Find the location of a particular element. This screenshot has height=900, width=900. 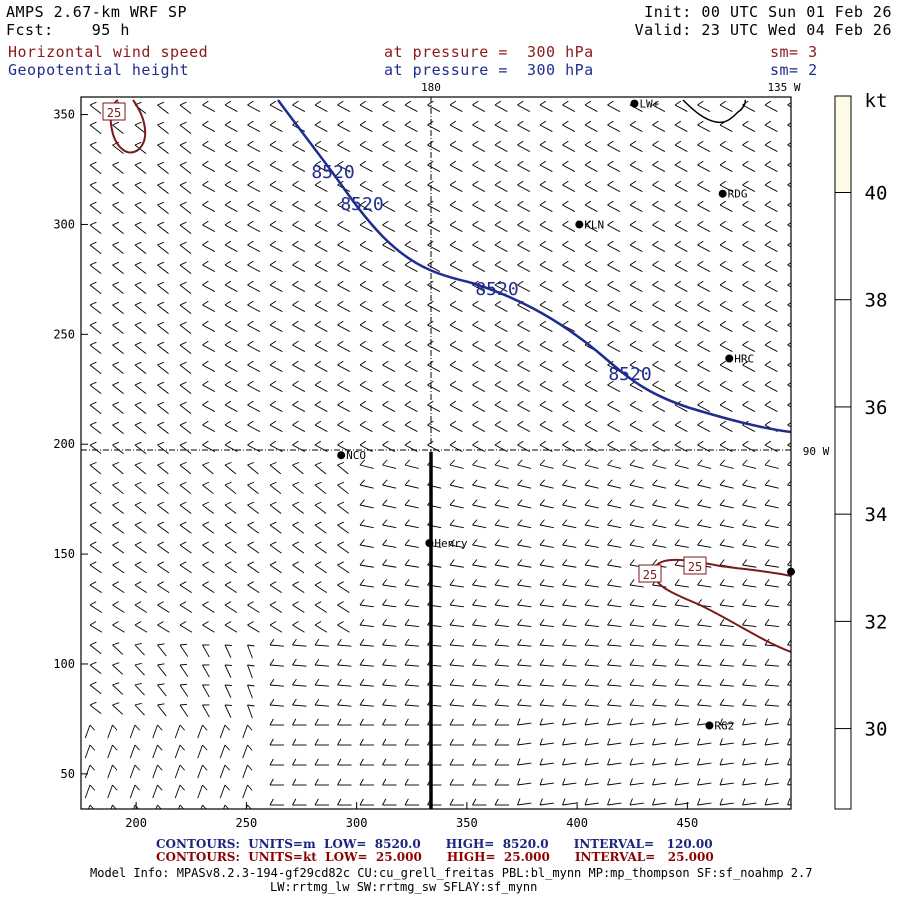

station-label: NCO is located at coordinates (356, 455).